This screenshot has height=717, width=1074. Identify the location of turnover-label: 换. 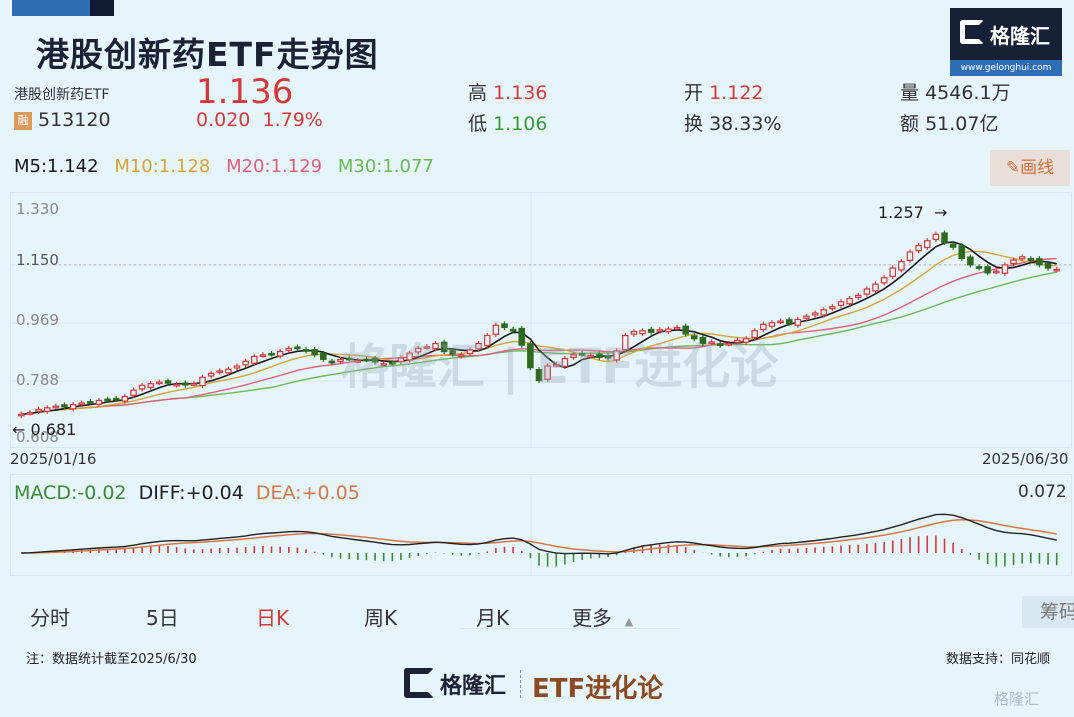
(694, 124).